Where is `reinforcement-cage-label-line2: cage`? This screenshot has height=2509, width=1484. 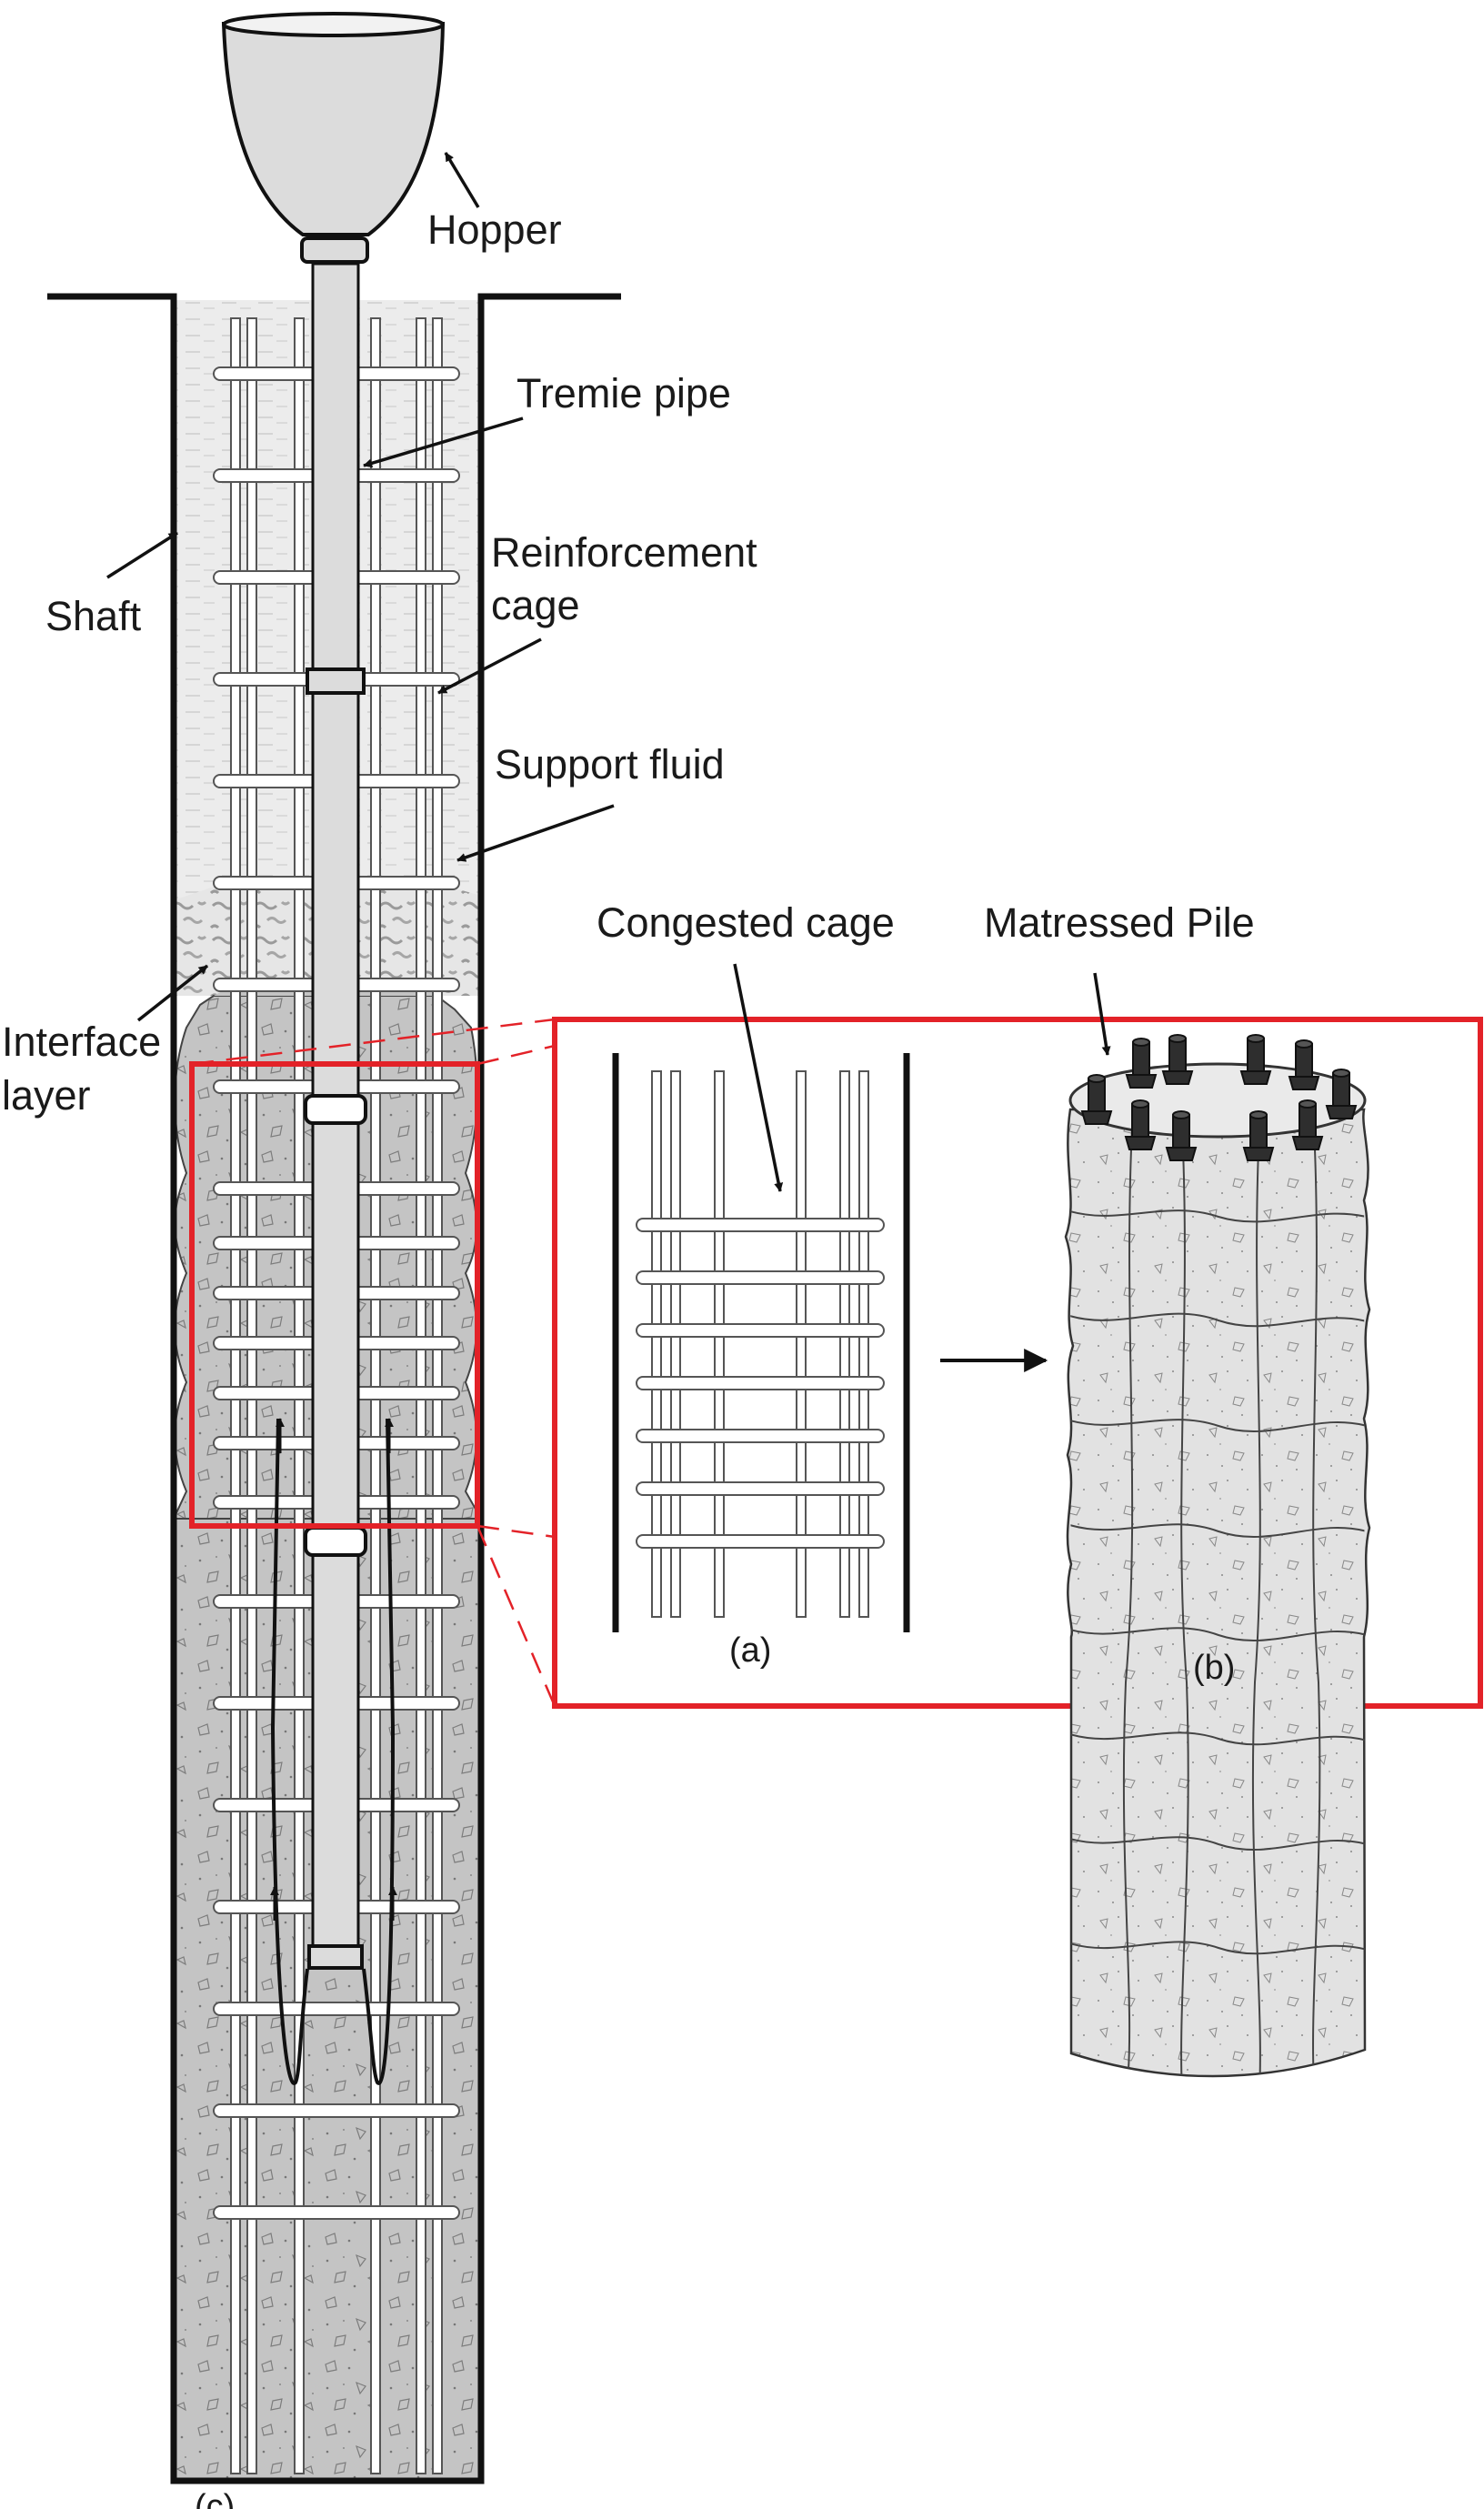 reinforcement-cage-label-line2: cage is located at coordinates (536, 605).